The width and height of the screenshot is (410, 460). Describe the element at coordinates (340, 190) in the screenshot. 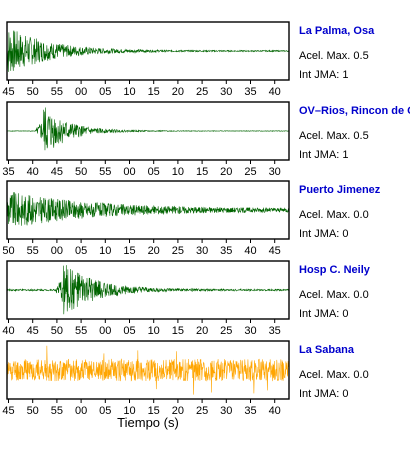

I see `station-name: Puerto Jimenez` at that location.